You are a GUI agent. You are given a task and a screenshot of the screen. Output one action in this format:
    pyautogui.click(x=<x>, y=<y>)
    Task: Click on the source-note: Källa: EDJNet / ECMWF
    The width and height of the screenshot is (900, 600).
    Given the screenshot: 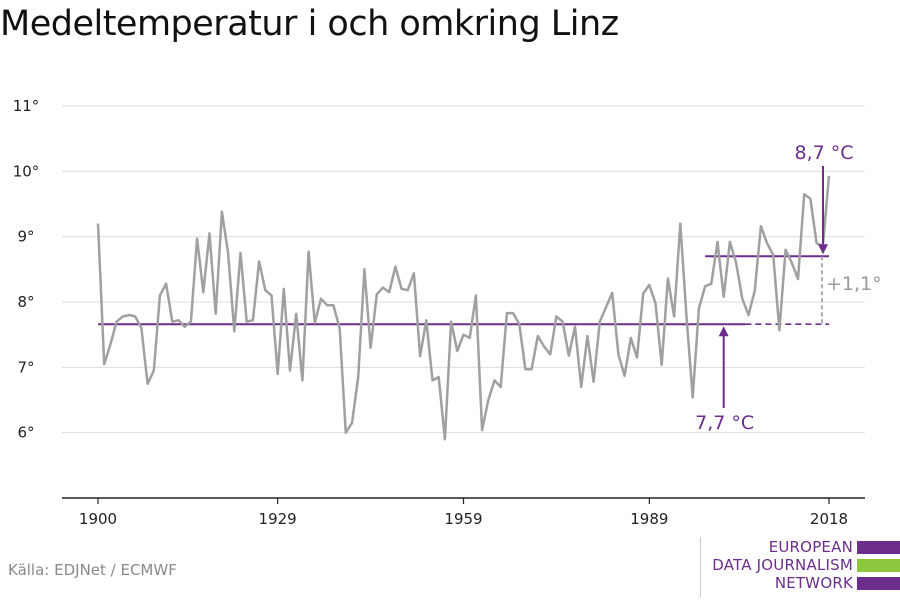 What is the action you would take?
    pyautogui.click(x=92, y=570)
    